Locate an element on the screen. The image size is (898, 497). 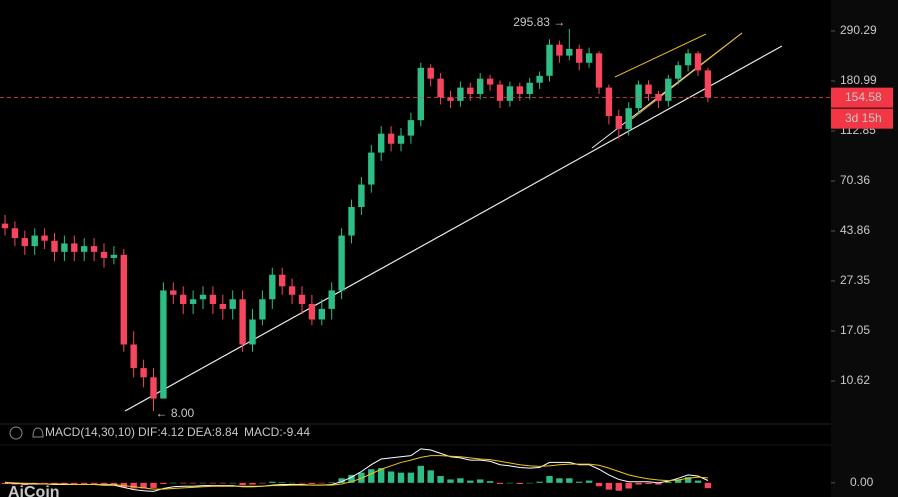
macd-plot is located at coordinates (356, 470).